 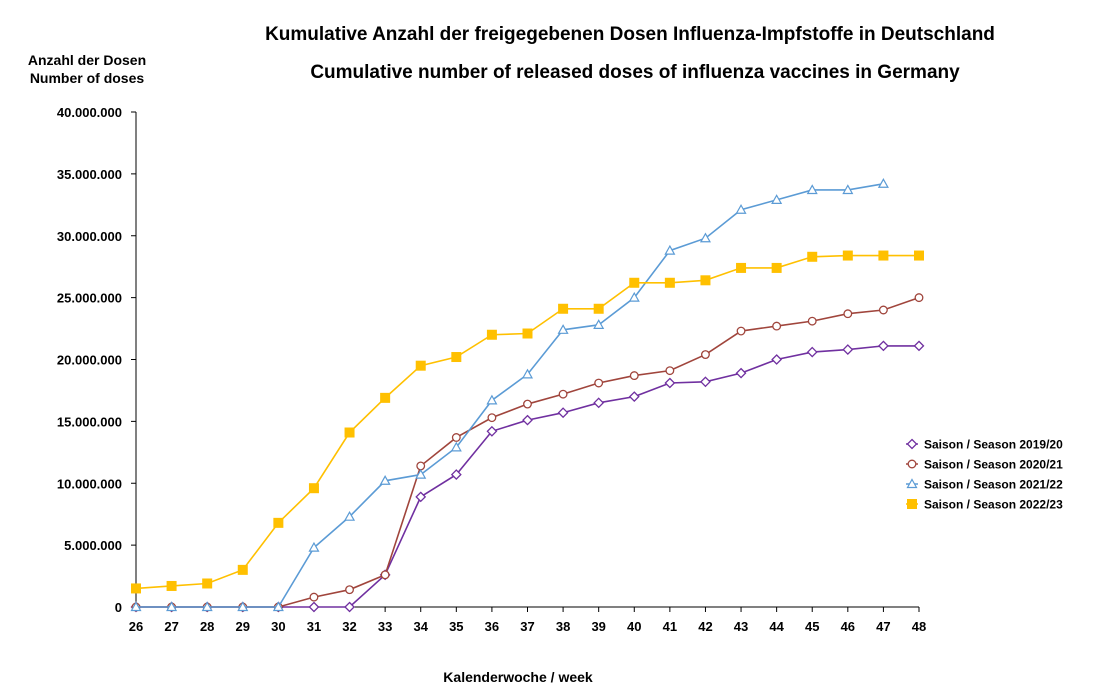 What do you see at coordinates (118, 607) in the screenshot?
I see `y-tick-label: 0` at bounding box center [118, 607].